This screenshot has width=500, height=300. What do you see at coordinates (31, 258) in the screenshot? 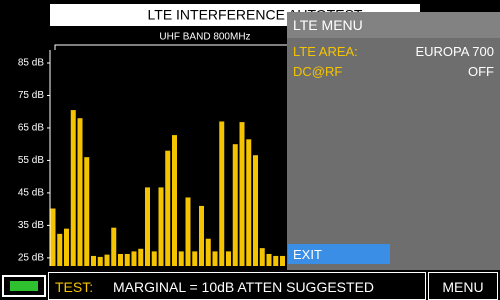
I see `y-tick-label: 25 dB` at bounding box center [31, 258].